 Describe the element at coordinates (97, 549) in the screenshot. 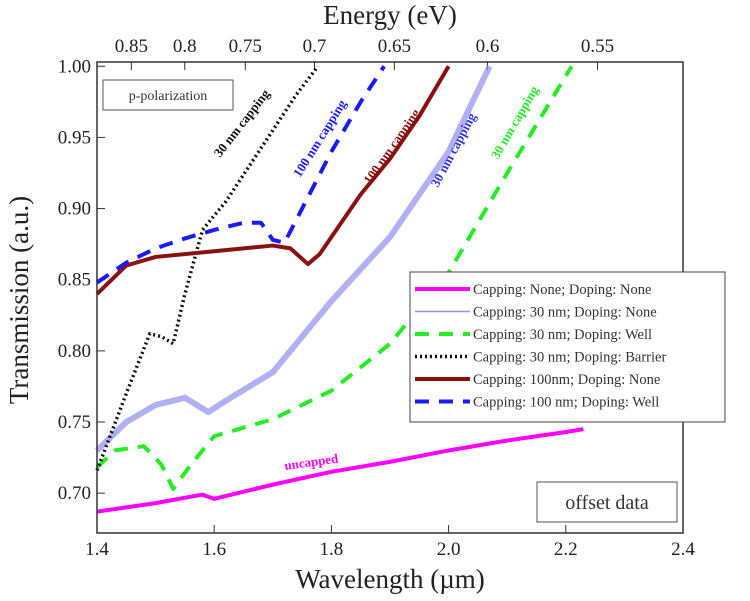

I see `x-tick-label: 1.4` at that location.